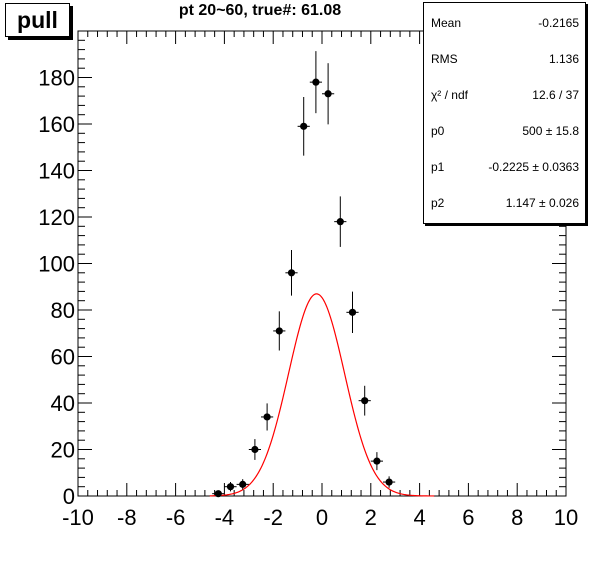 The width and height of the screenshot is (596, 572). What do you see at coordinates (56, 217) in the screenshot?
I see `y-tick-label: 120` at bounding box center [56, 217].